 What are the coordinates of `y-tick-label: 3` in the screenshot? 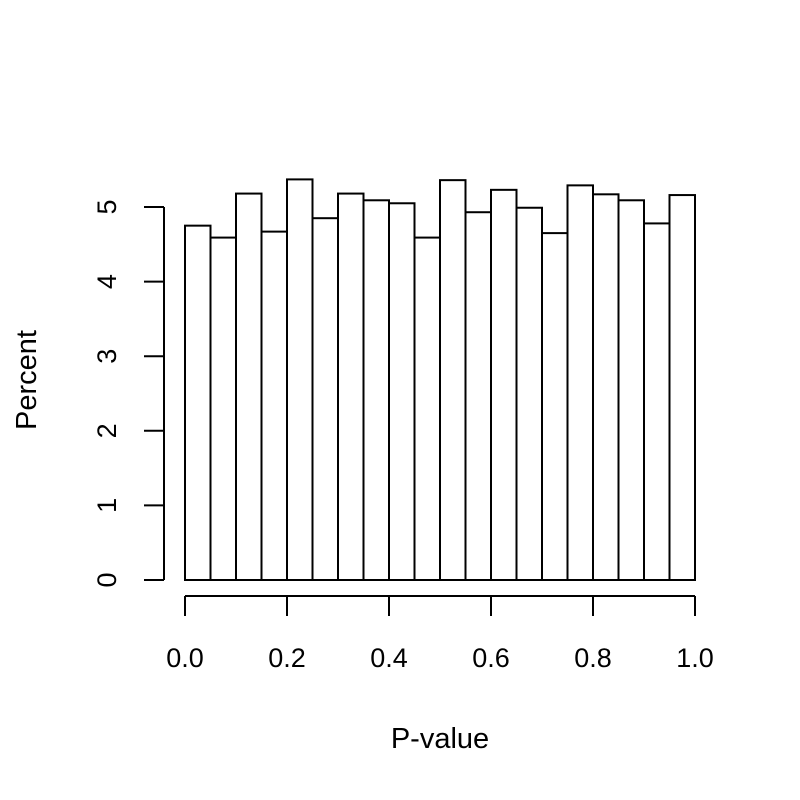 It's located at (107, 356).